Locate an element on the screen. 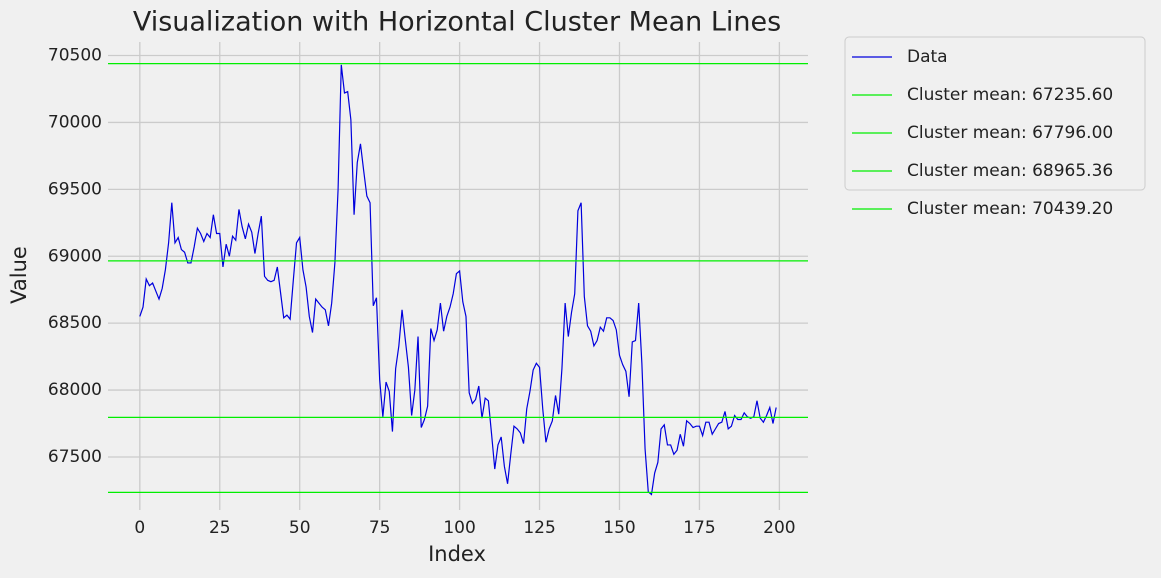 The height and width of the screenshot is (578, 1161). legend-label: Cluster mean: 70439.20 is located at coordinates (1010, 209).